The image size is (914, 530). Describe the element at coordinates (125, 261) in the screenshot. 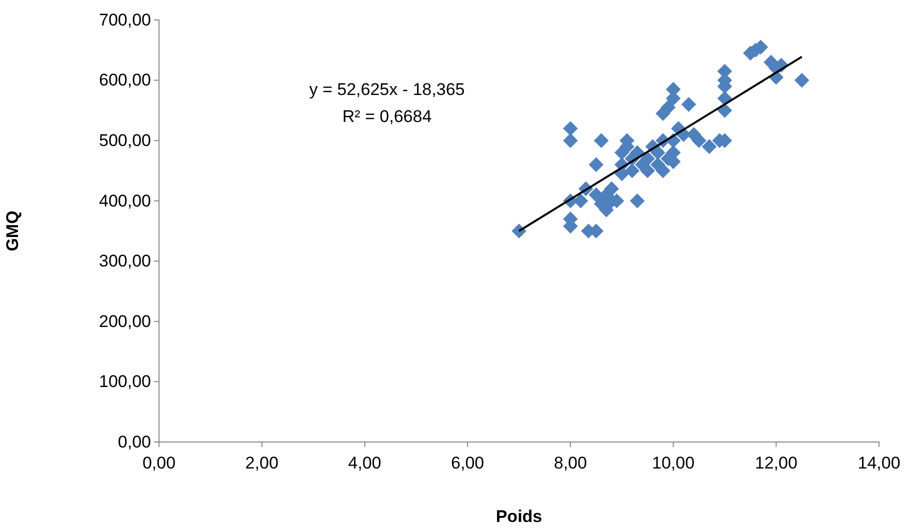

I see `y-tick-label: 300,00` at that location.